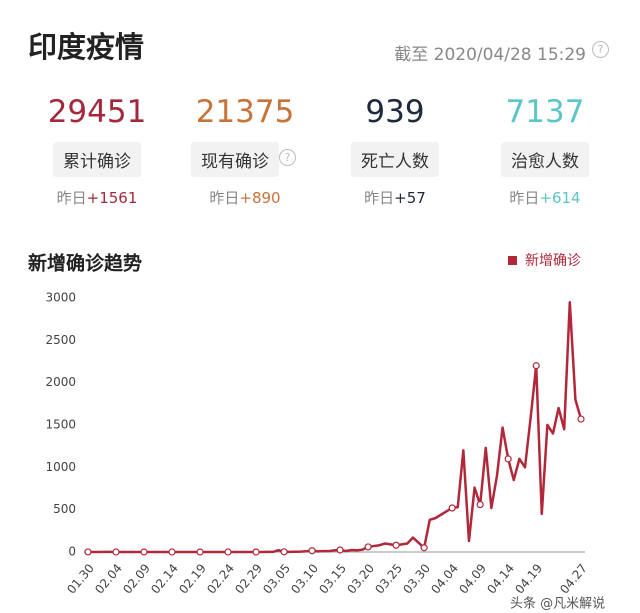 The height and width of the screenshot is (613, 640). Describe the element at coordinates (560, 198) in the screenshot. I see `delta-value: +614` at that location.